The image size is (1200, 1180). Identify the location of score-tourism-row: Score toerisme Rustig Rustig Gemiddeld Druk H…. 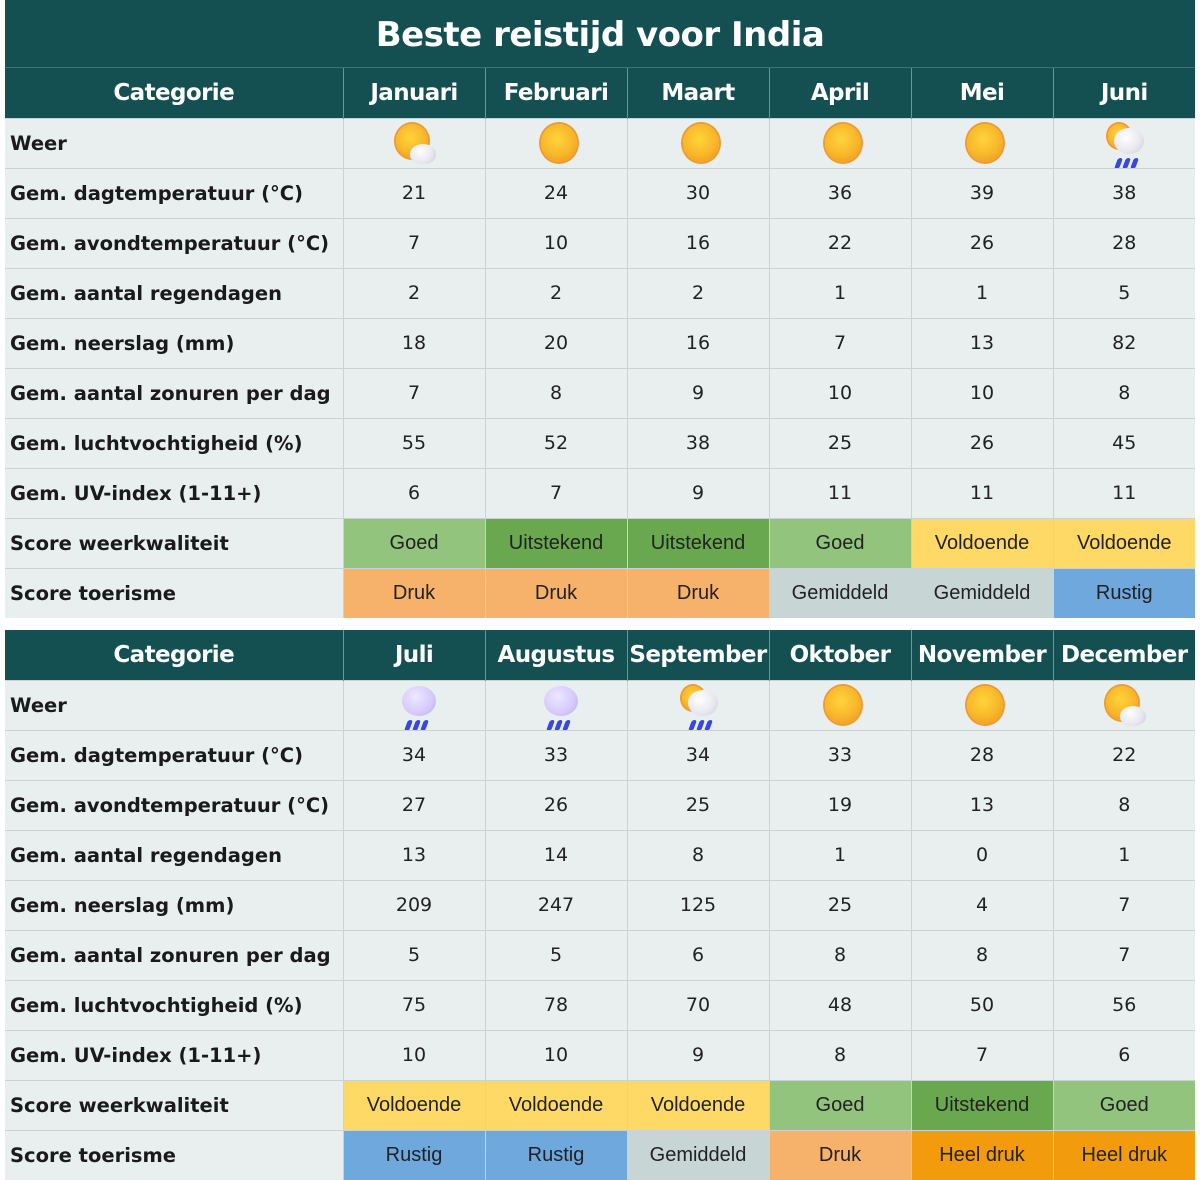
(600, 1154).